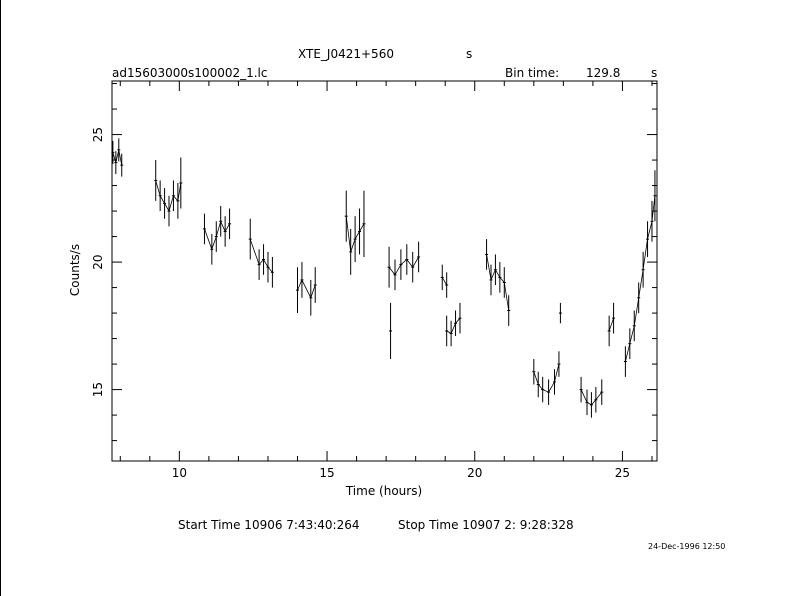 The width and height of the screenshot is (790, 596). What do you see at coordinates (98, 134) in the screenshot?
I see `y-tick-label: 25` at bounding box center [98, 134].